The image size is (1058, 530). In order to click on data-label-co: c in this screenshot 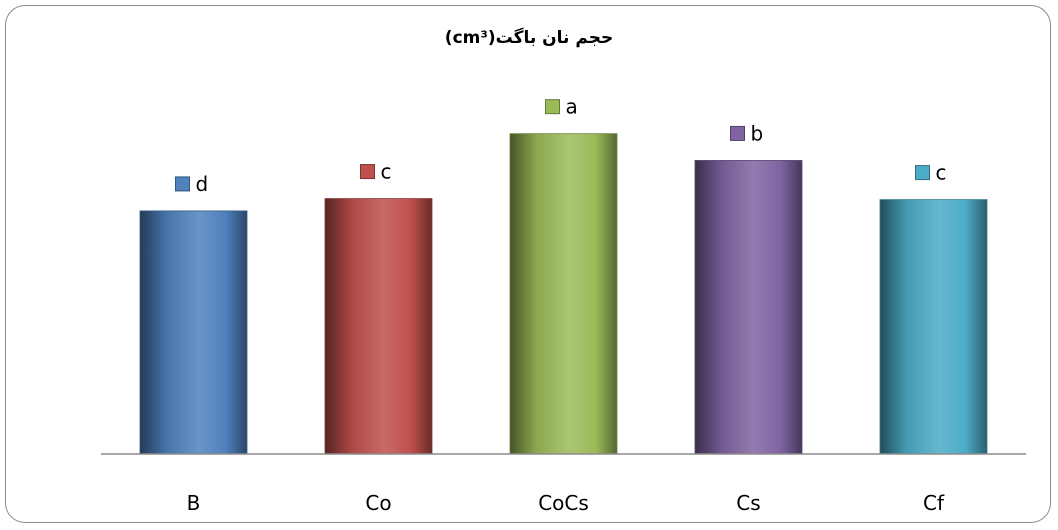, I will do `click(386, 172)`.